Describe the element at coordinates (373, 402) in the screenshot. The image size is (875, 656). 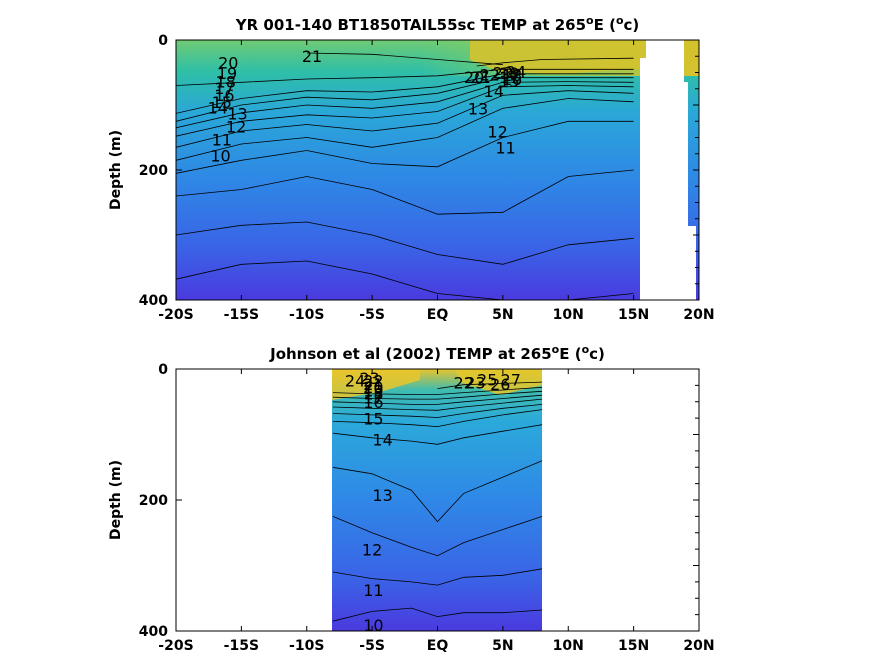
I see `bottom-contour-label: 16` at that location.